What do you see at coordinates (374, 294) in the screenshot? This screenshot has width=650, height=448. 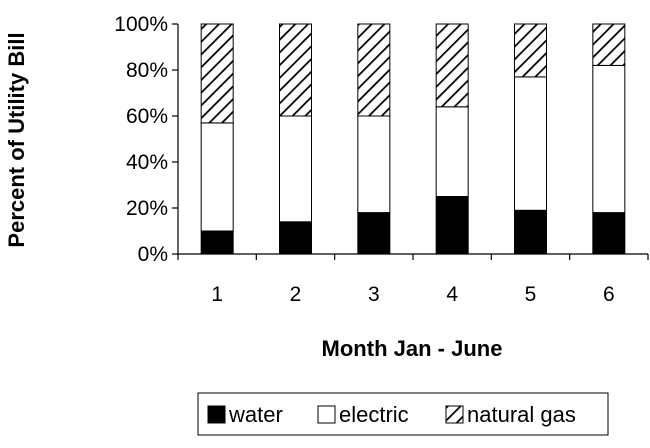 I see `x-tick-label: 3` at bounding box center [374, 294].